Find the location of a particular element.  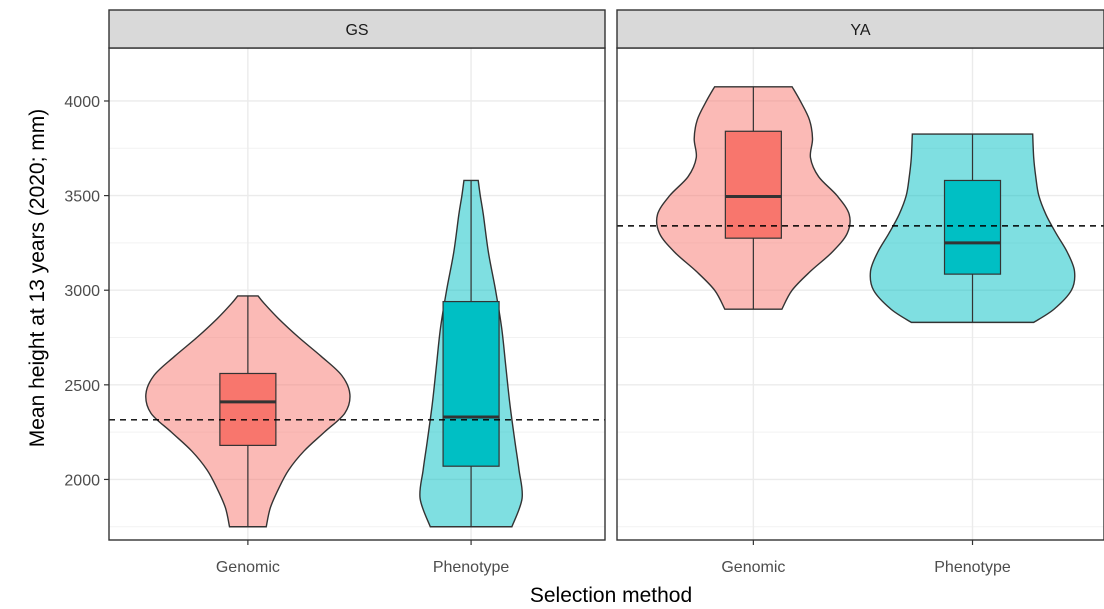

y-tick-label: 3000 is located at coordinates (82, 291).